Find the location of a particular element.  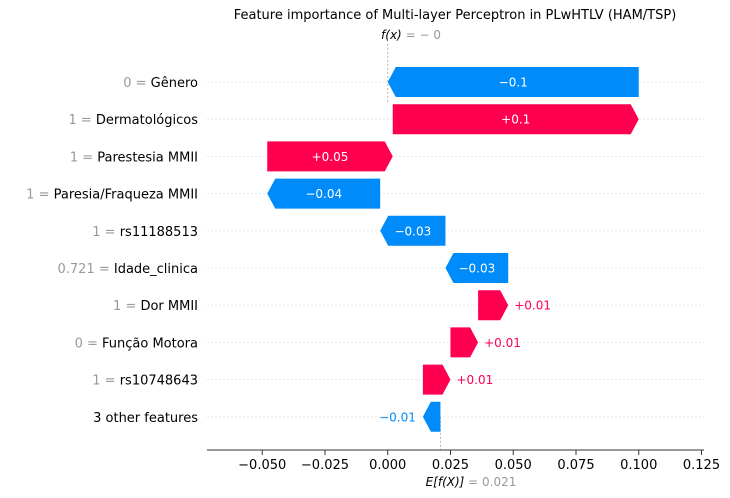

feature-label: 3 other features is located at coordinates (145, 418).